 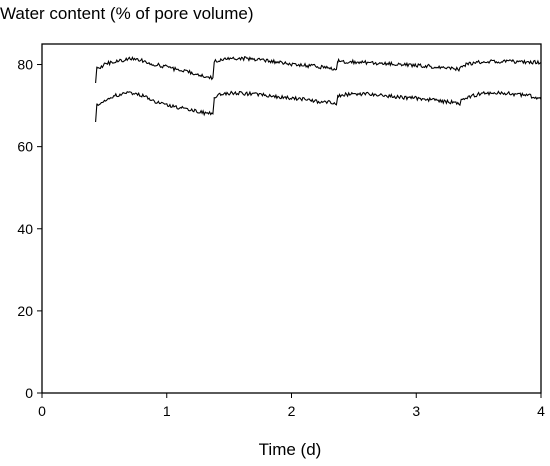 I want to click on x-tick-label-4: 4, so click(x=541, y=411).